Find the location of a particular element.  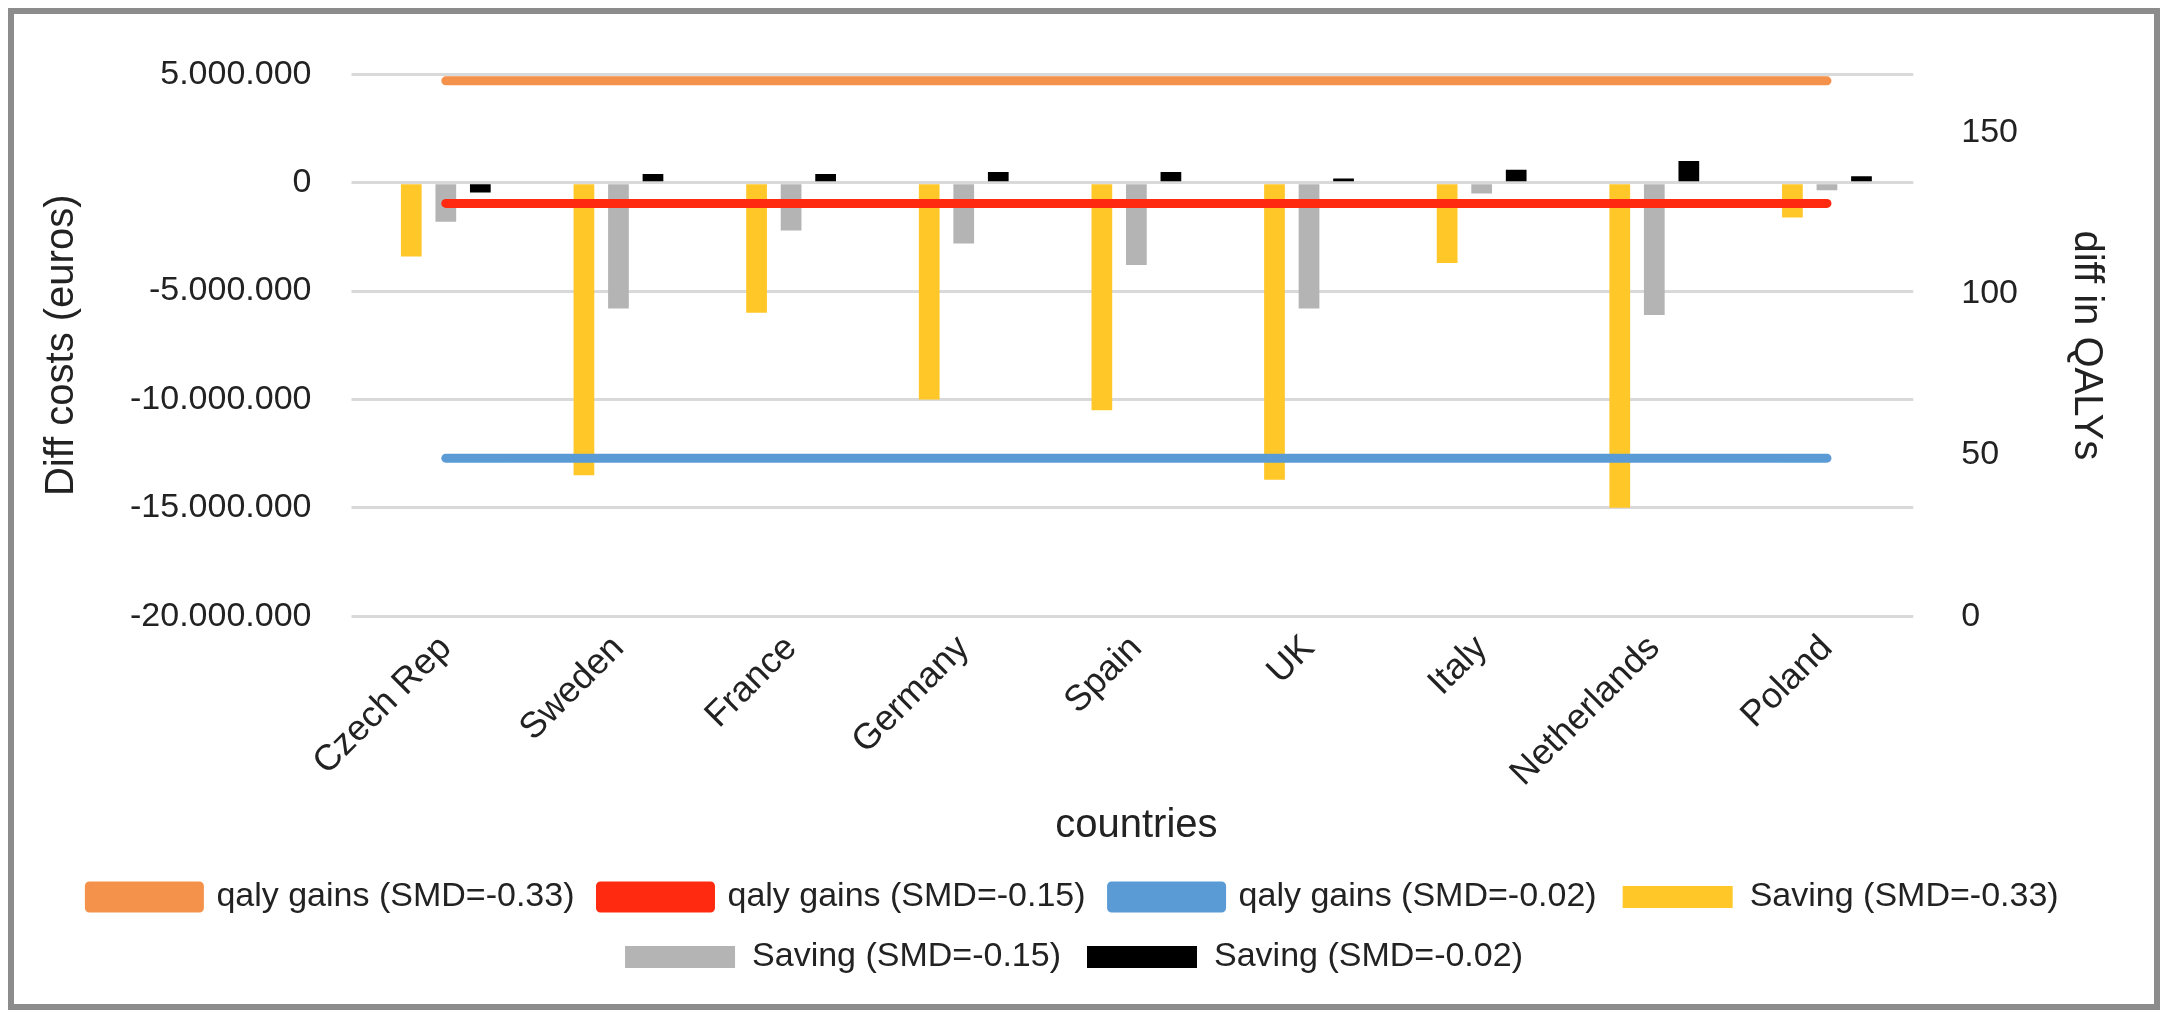

y-tick-label: -15.000.000 is located at coordinates (220, 505).